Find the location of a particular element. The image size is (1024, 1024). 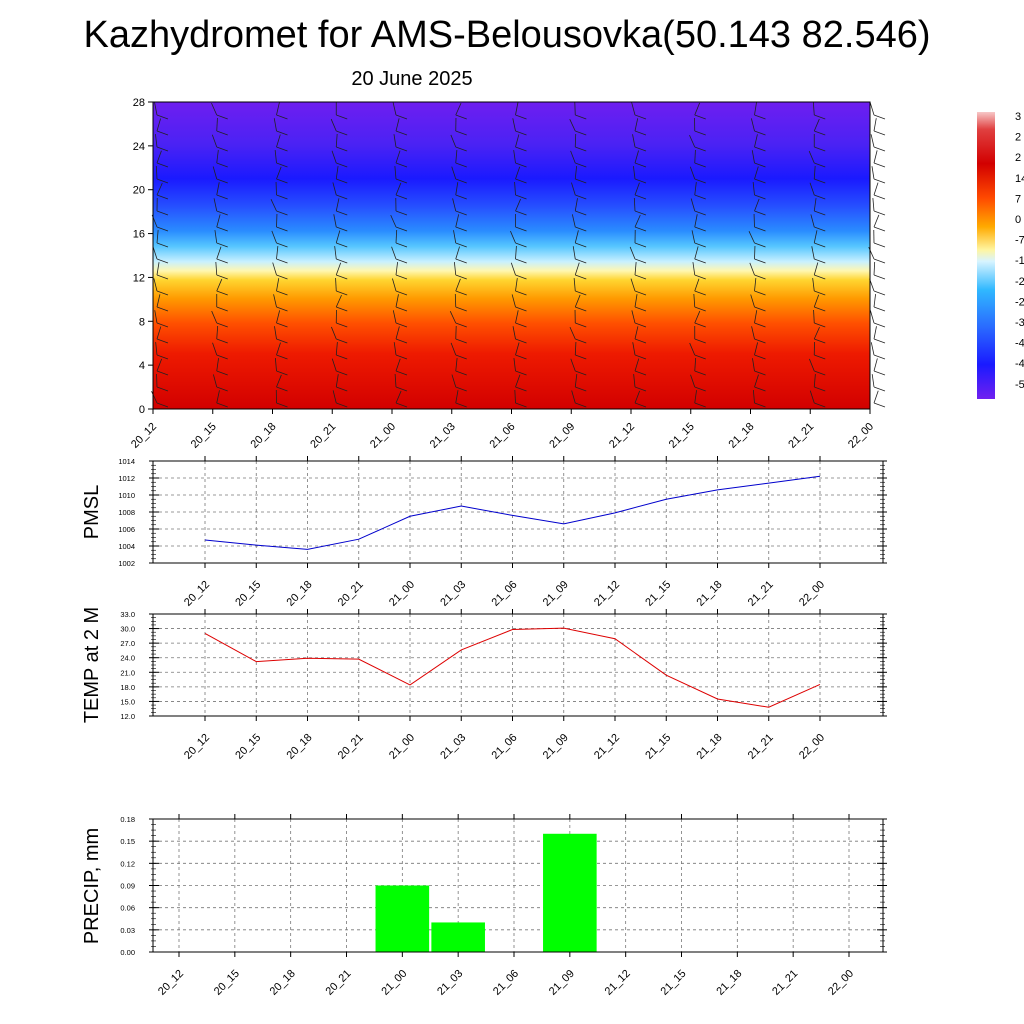

colorbar-labels: 3 2 2 14 7 0 -7 -1 -2 -2 -3 -4 -4 -5 is located at coordinates (1019, 251).